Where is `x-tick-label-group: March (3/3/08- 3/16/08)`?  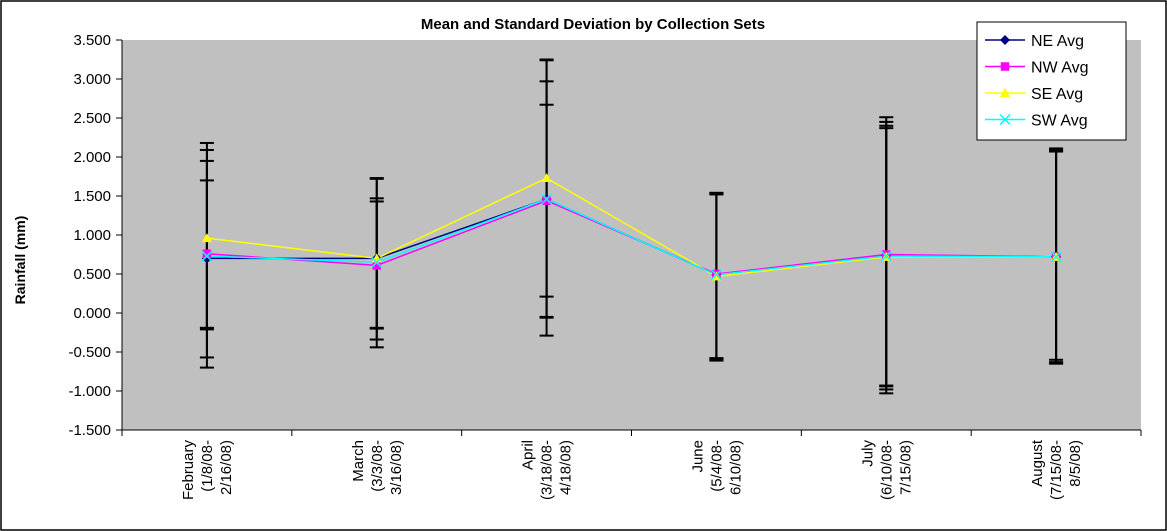
x-tick-label-group: March (3/3/08- 3/16/08) is located at coordinates (377, 467).